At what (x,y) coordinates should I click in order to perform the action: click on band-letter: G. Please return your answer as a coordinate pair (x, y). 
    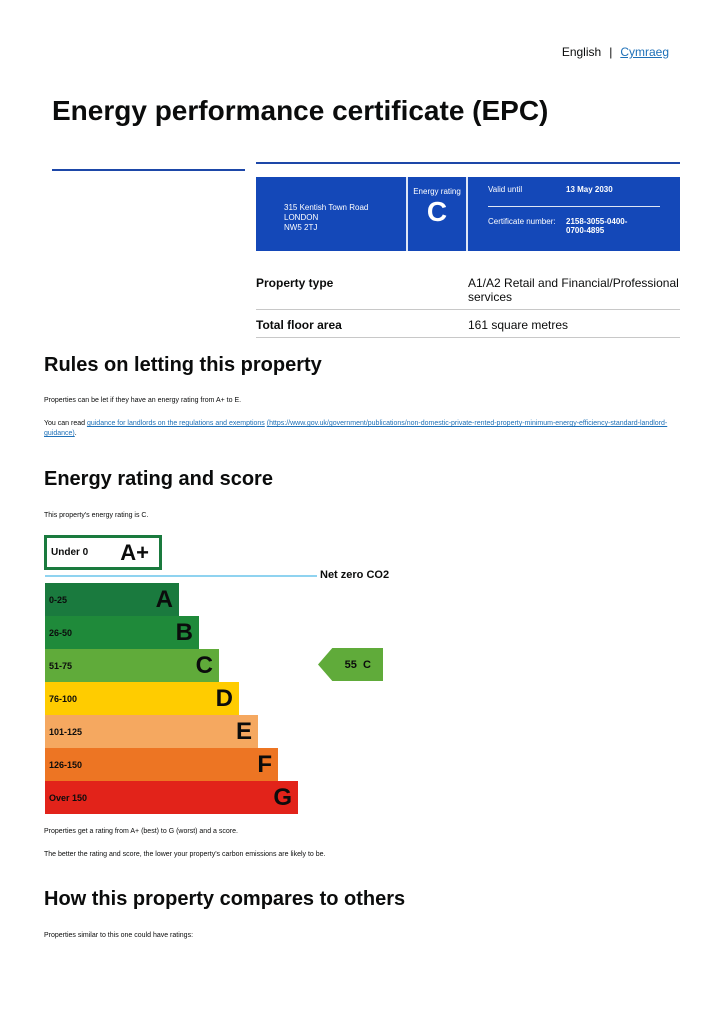
    Looking at the image, I should click on (282, 797).